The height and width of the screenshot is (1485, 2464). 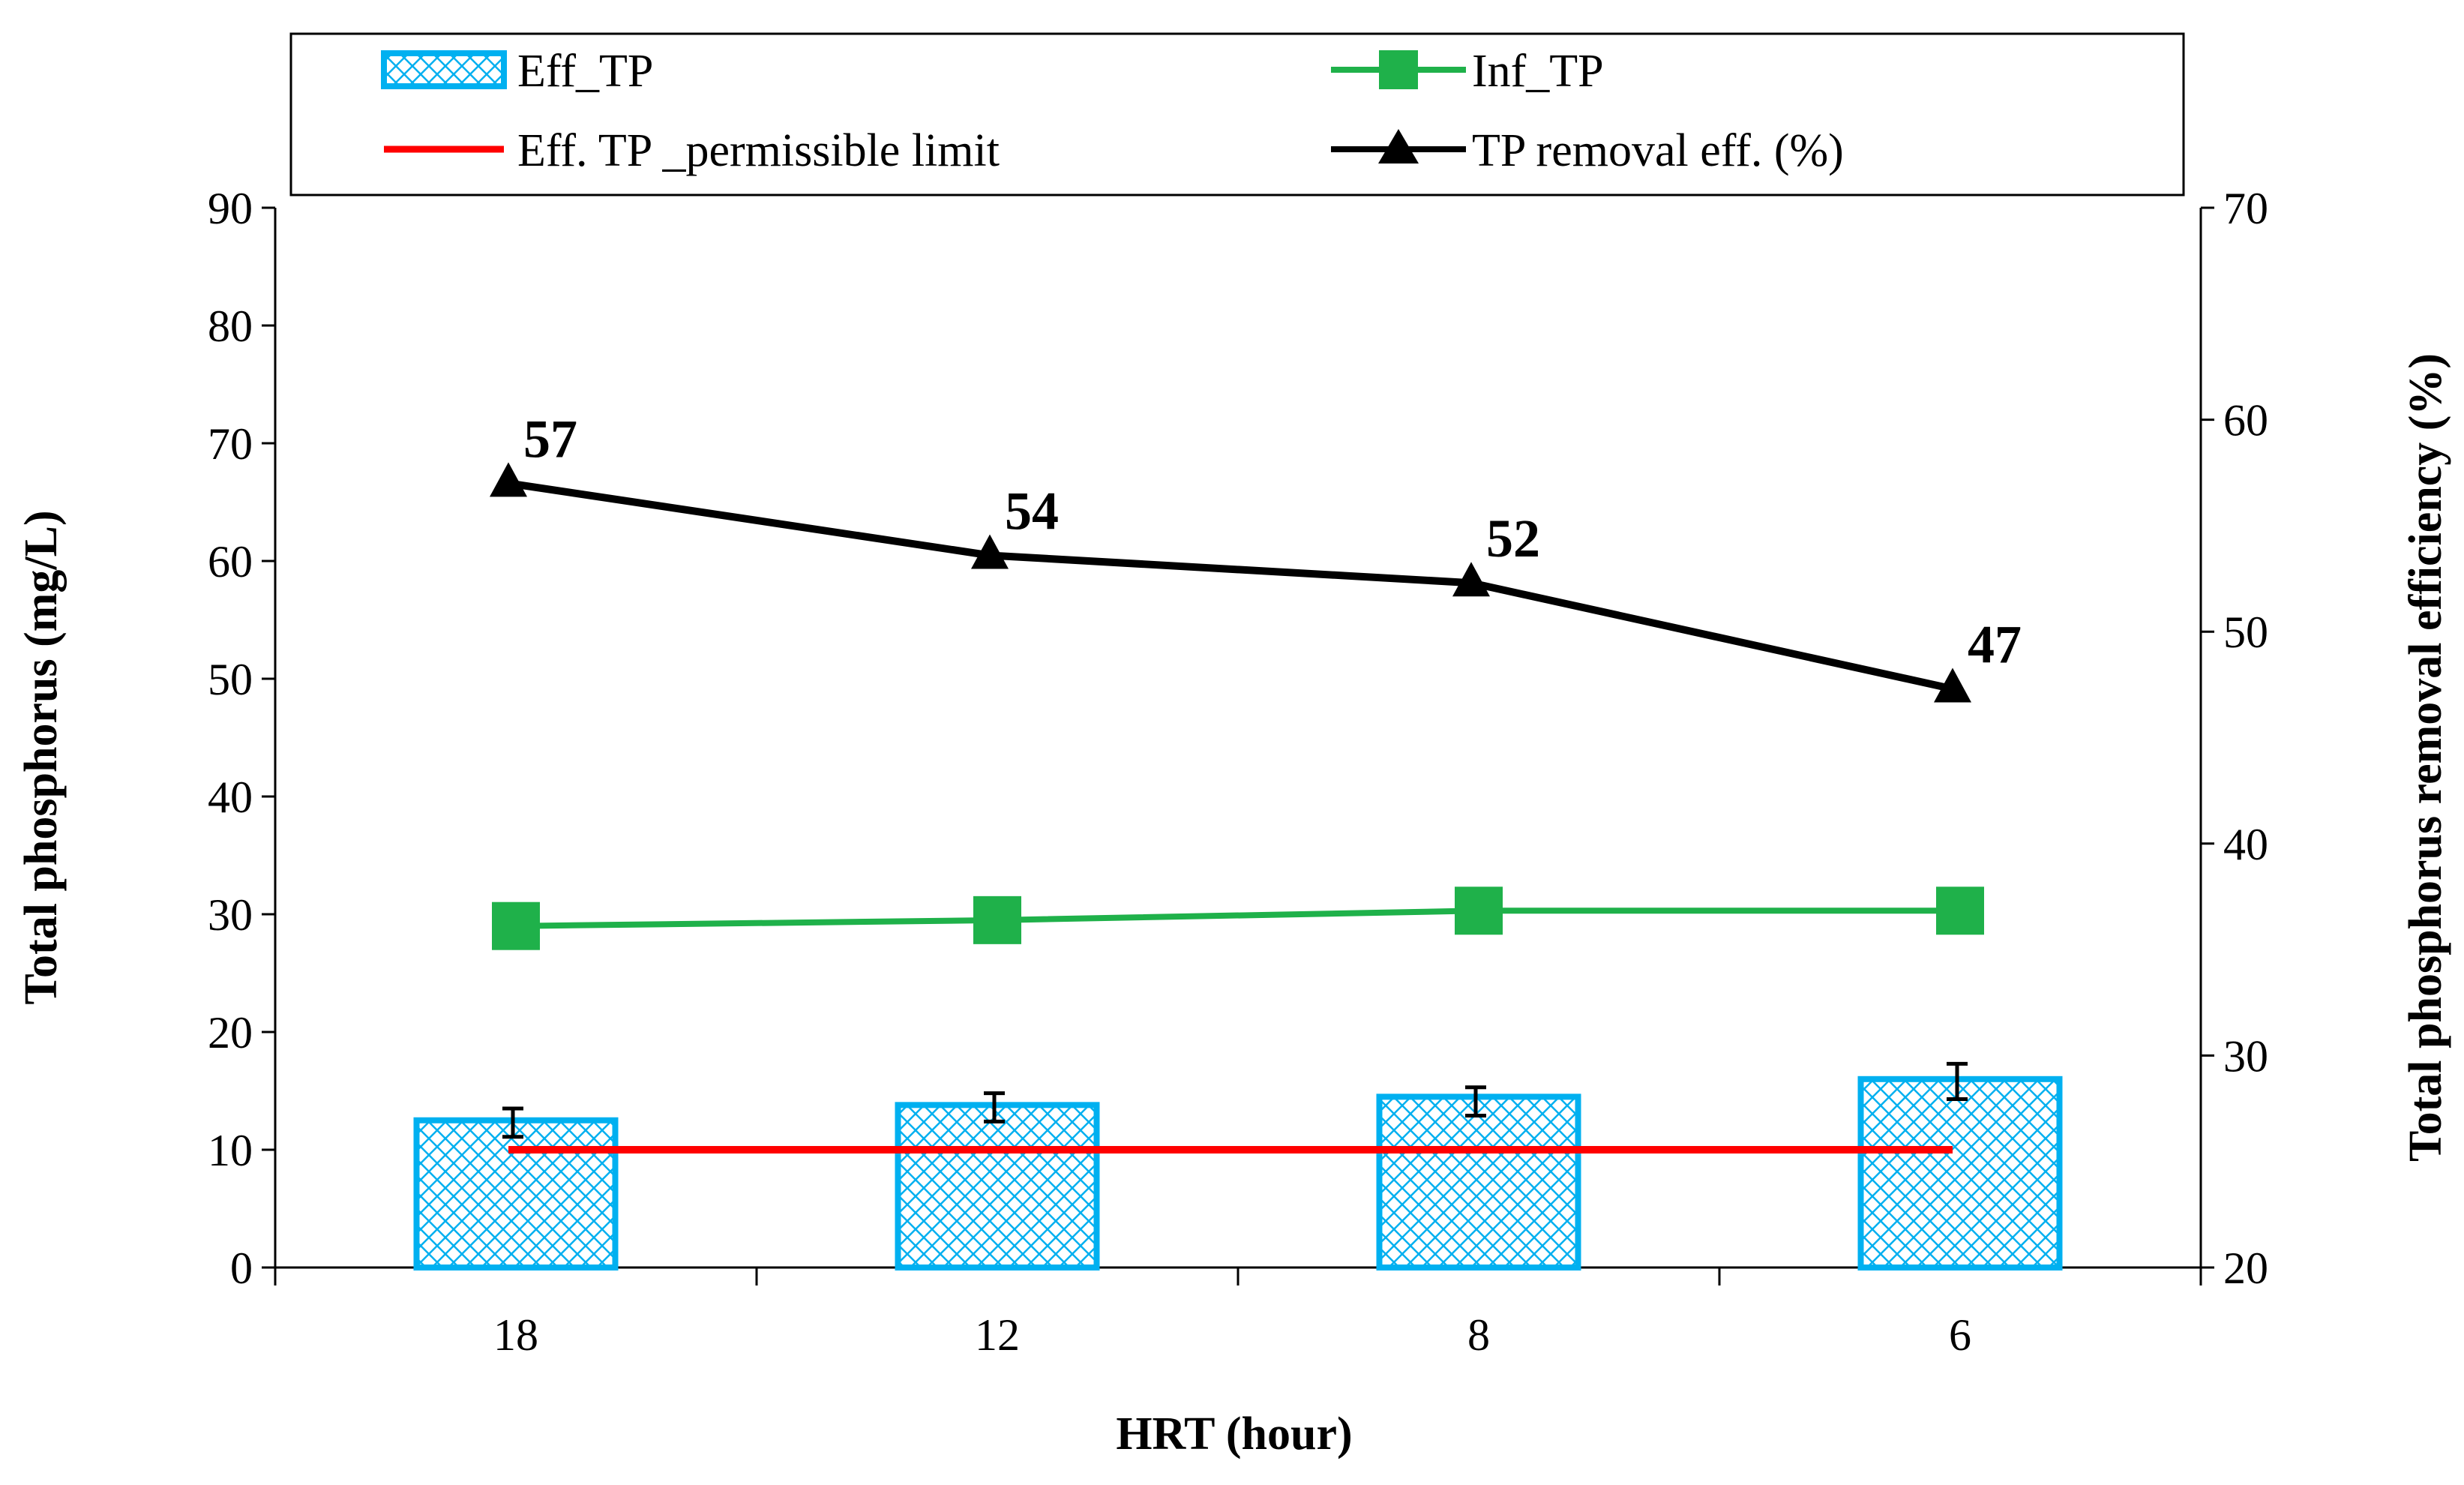 I want to click on legend-swatch-eff-tp, so click(x=444, y=69).